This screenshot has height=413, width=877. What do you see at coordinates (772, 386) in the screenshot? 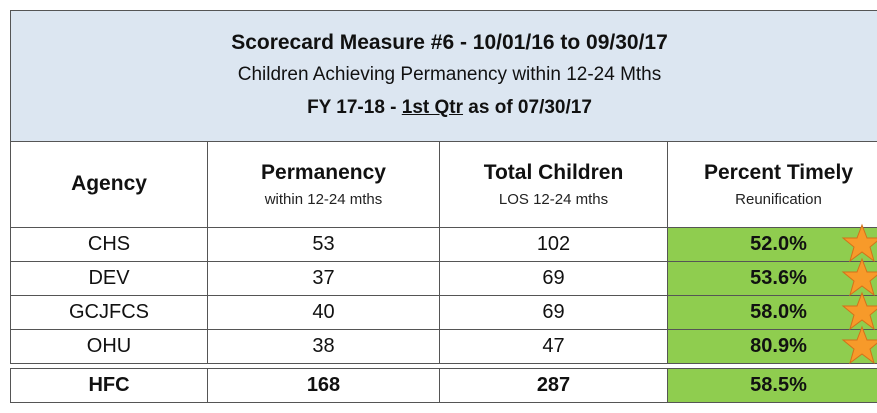
I see `percent-cell: 58.5%` at bounding box center [772, 386].